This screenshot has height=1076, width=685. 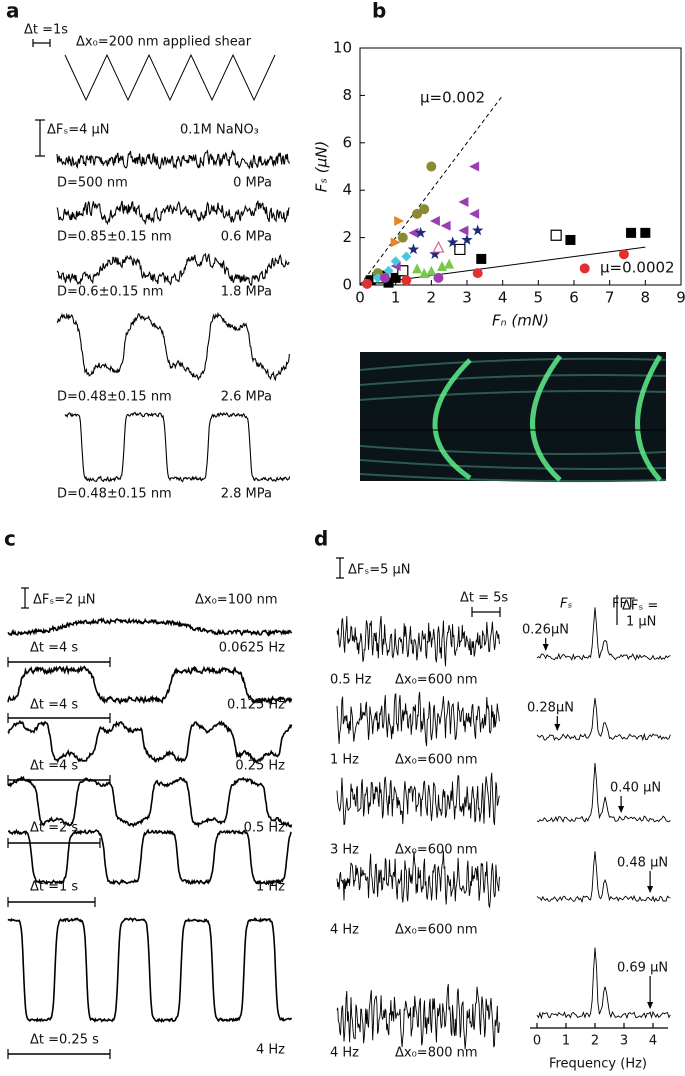 What do you see at coordinates (321, 539) in the screenshot?
I see `panel-label: d` at bounding box center [321, 539].